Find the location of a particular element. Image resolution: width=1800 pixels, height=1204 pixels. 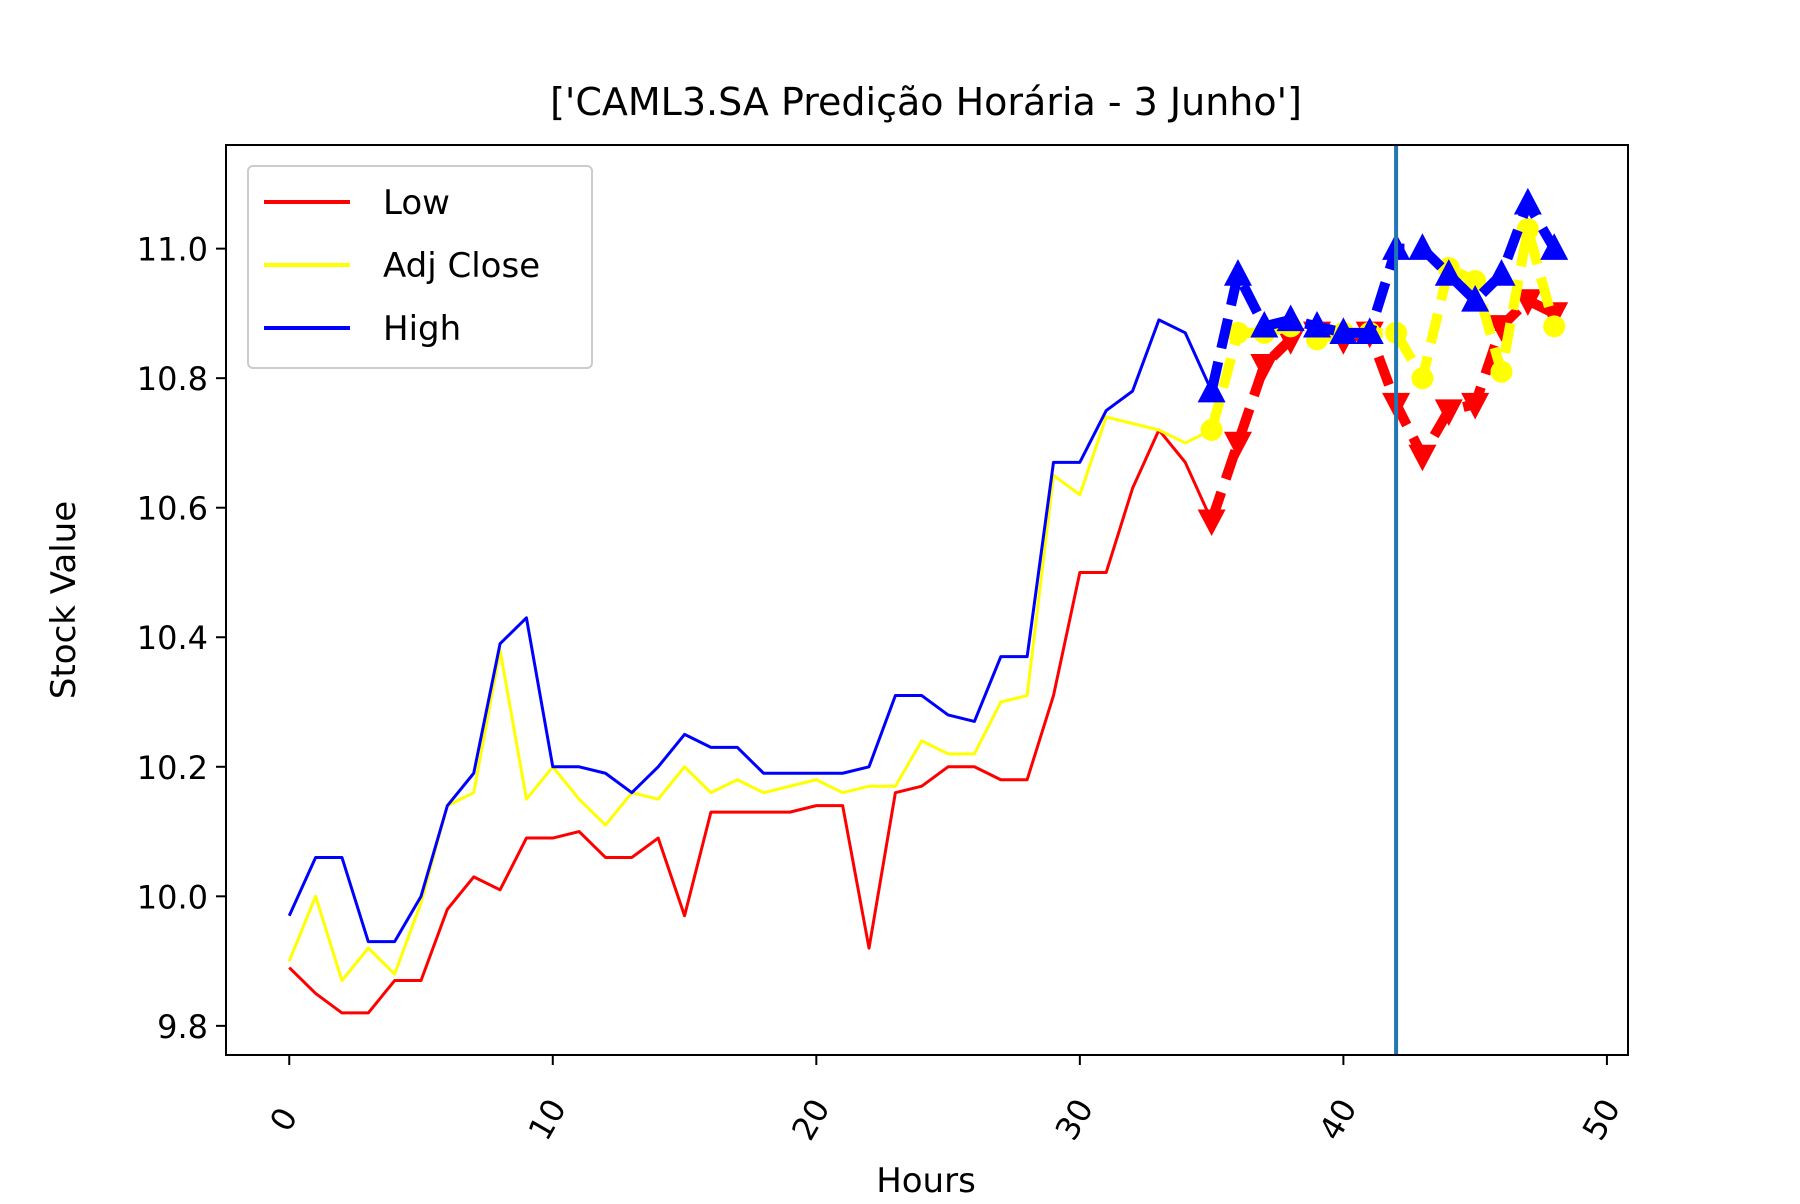

x-tick-label: 30 is located at coordinates (1074, 1119).